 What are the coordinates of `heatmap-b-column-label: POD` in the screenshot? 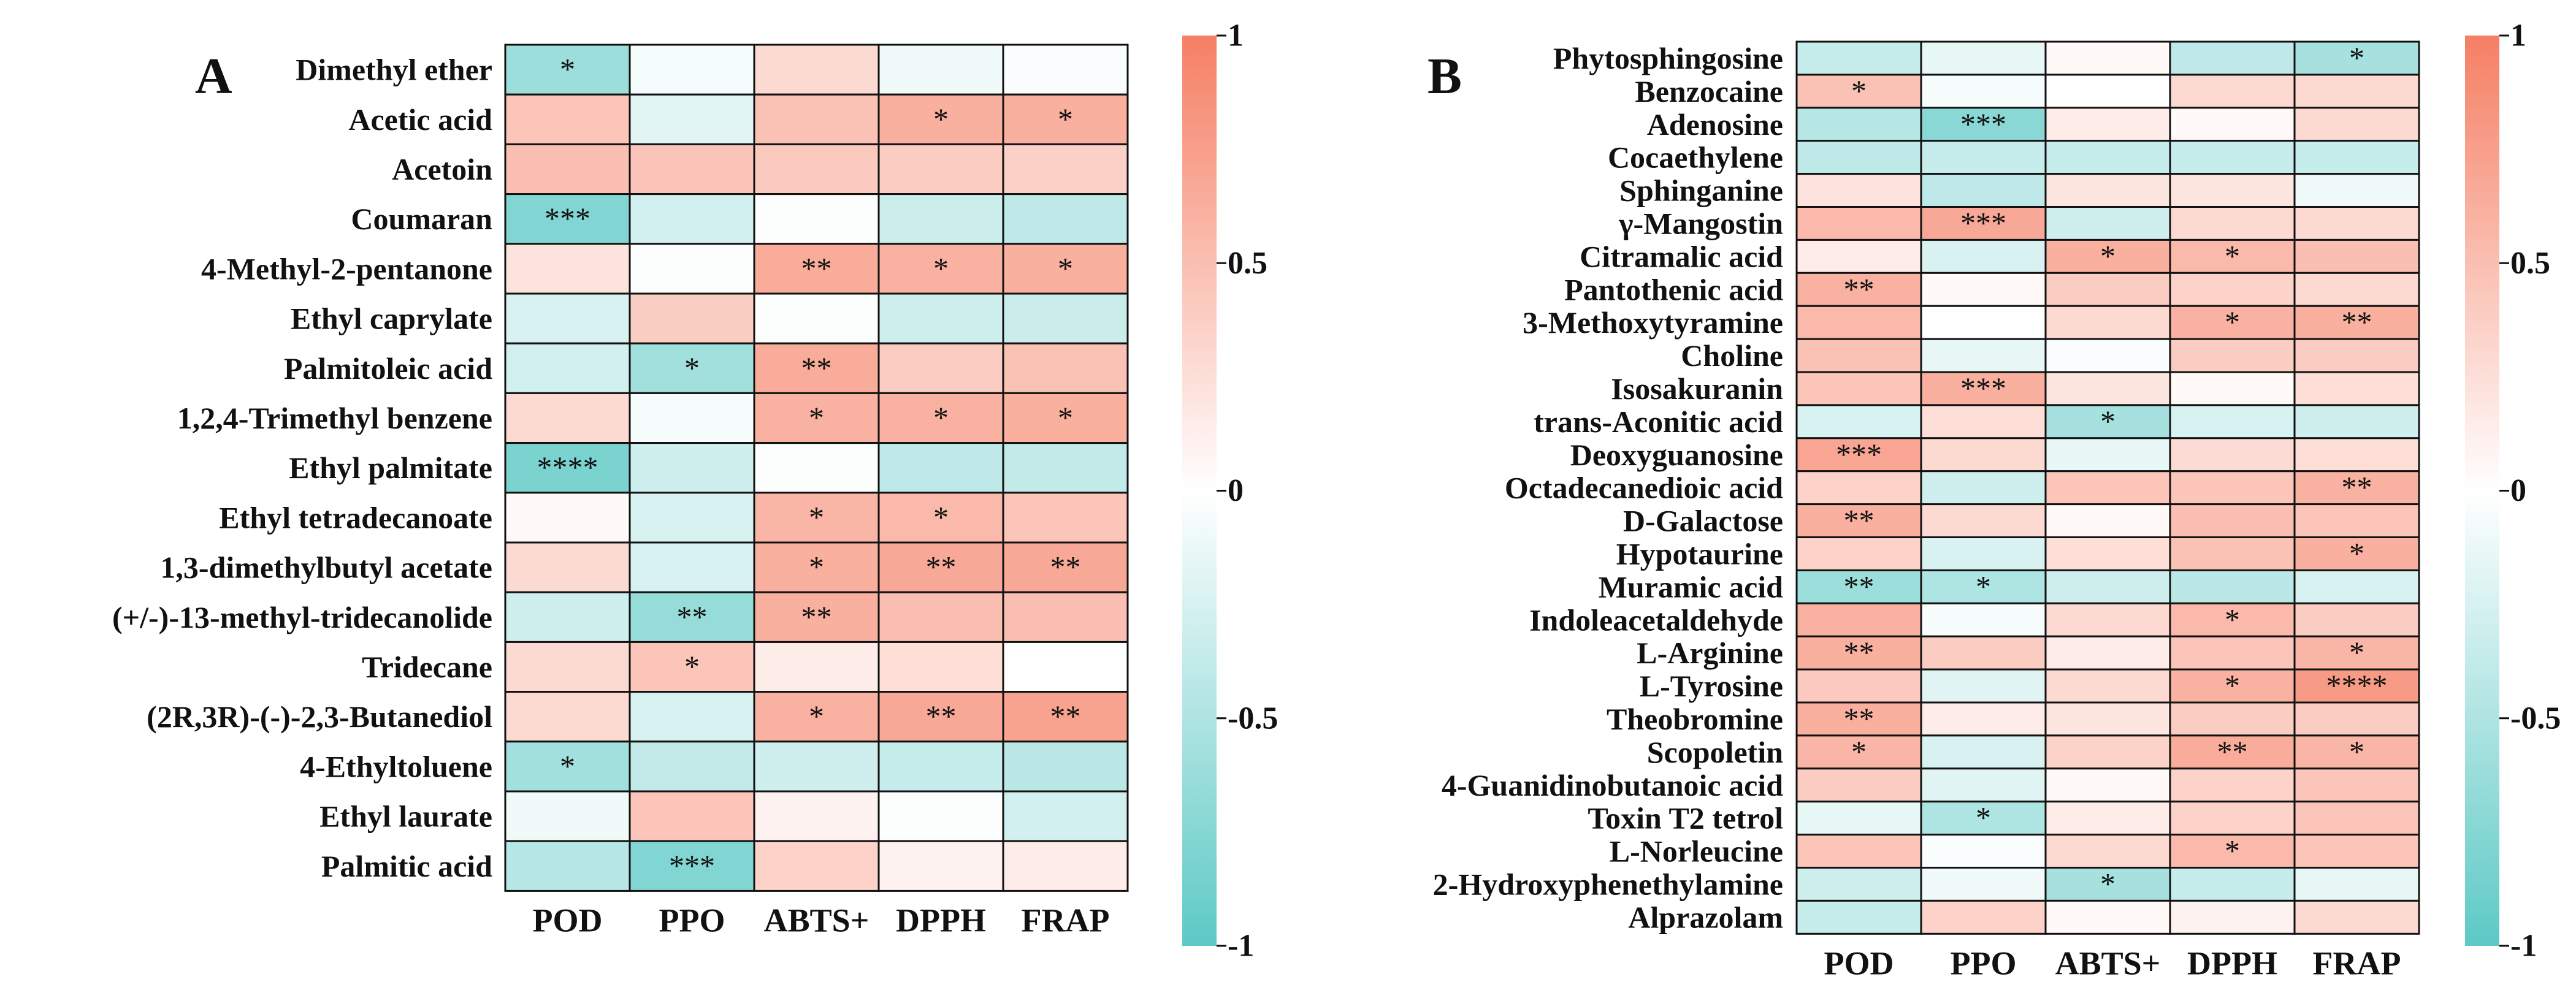 It's located at (1859, 963).